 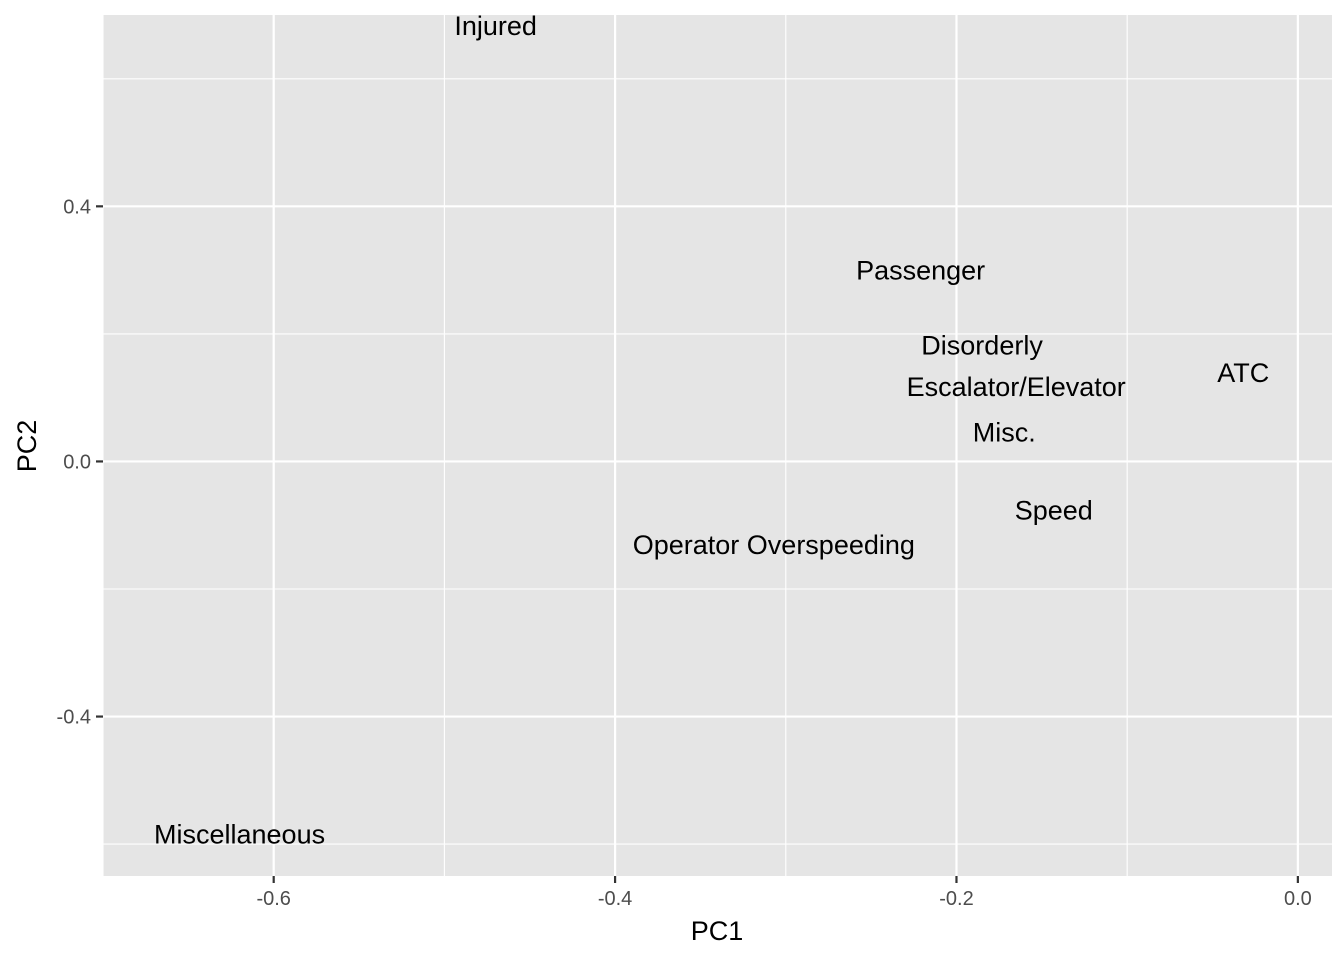 I want to click on point-label-8: Miscellaneous, so click(x=239, y=835).